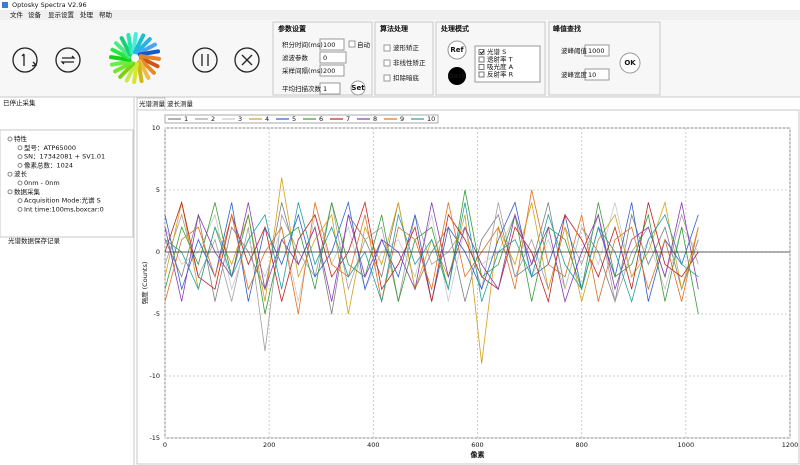 The height and width of the screenshot is (465, 800). What do you see at coordinates (5, 5) in the screenshot?
I see `app-icon` at bounding box center [5, 5].